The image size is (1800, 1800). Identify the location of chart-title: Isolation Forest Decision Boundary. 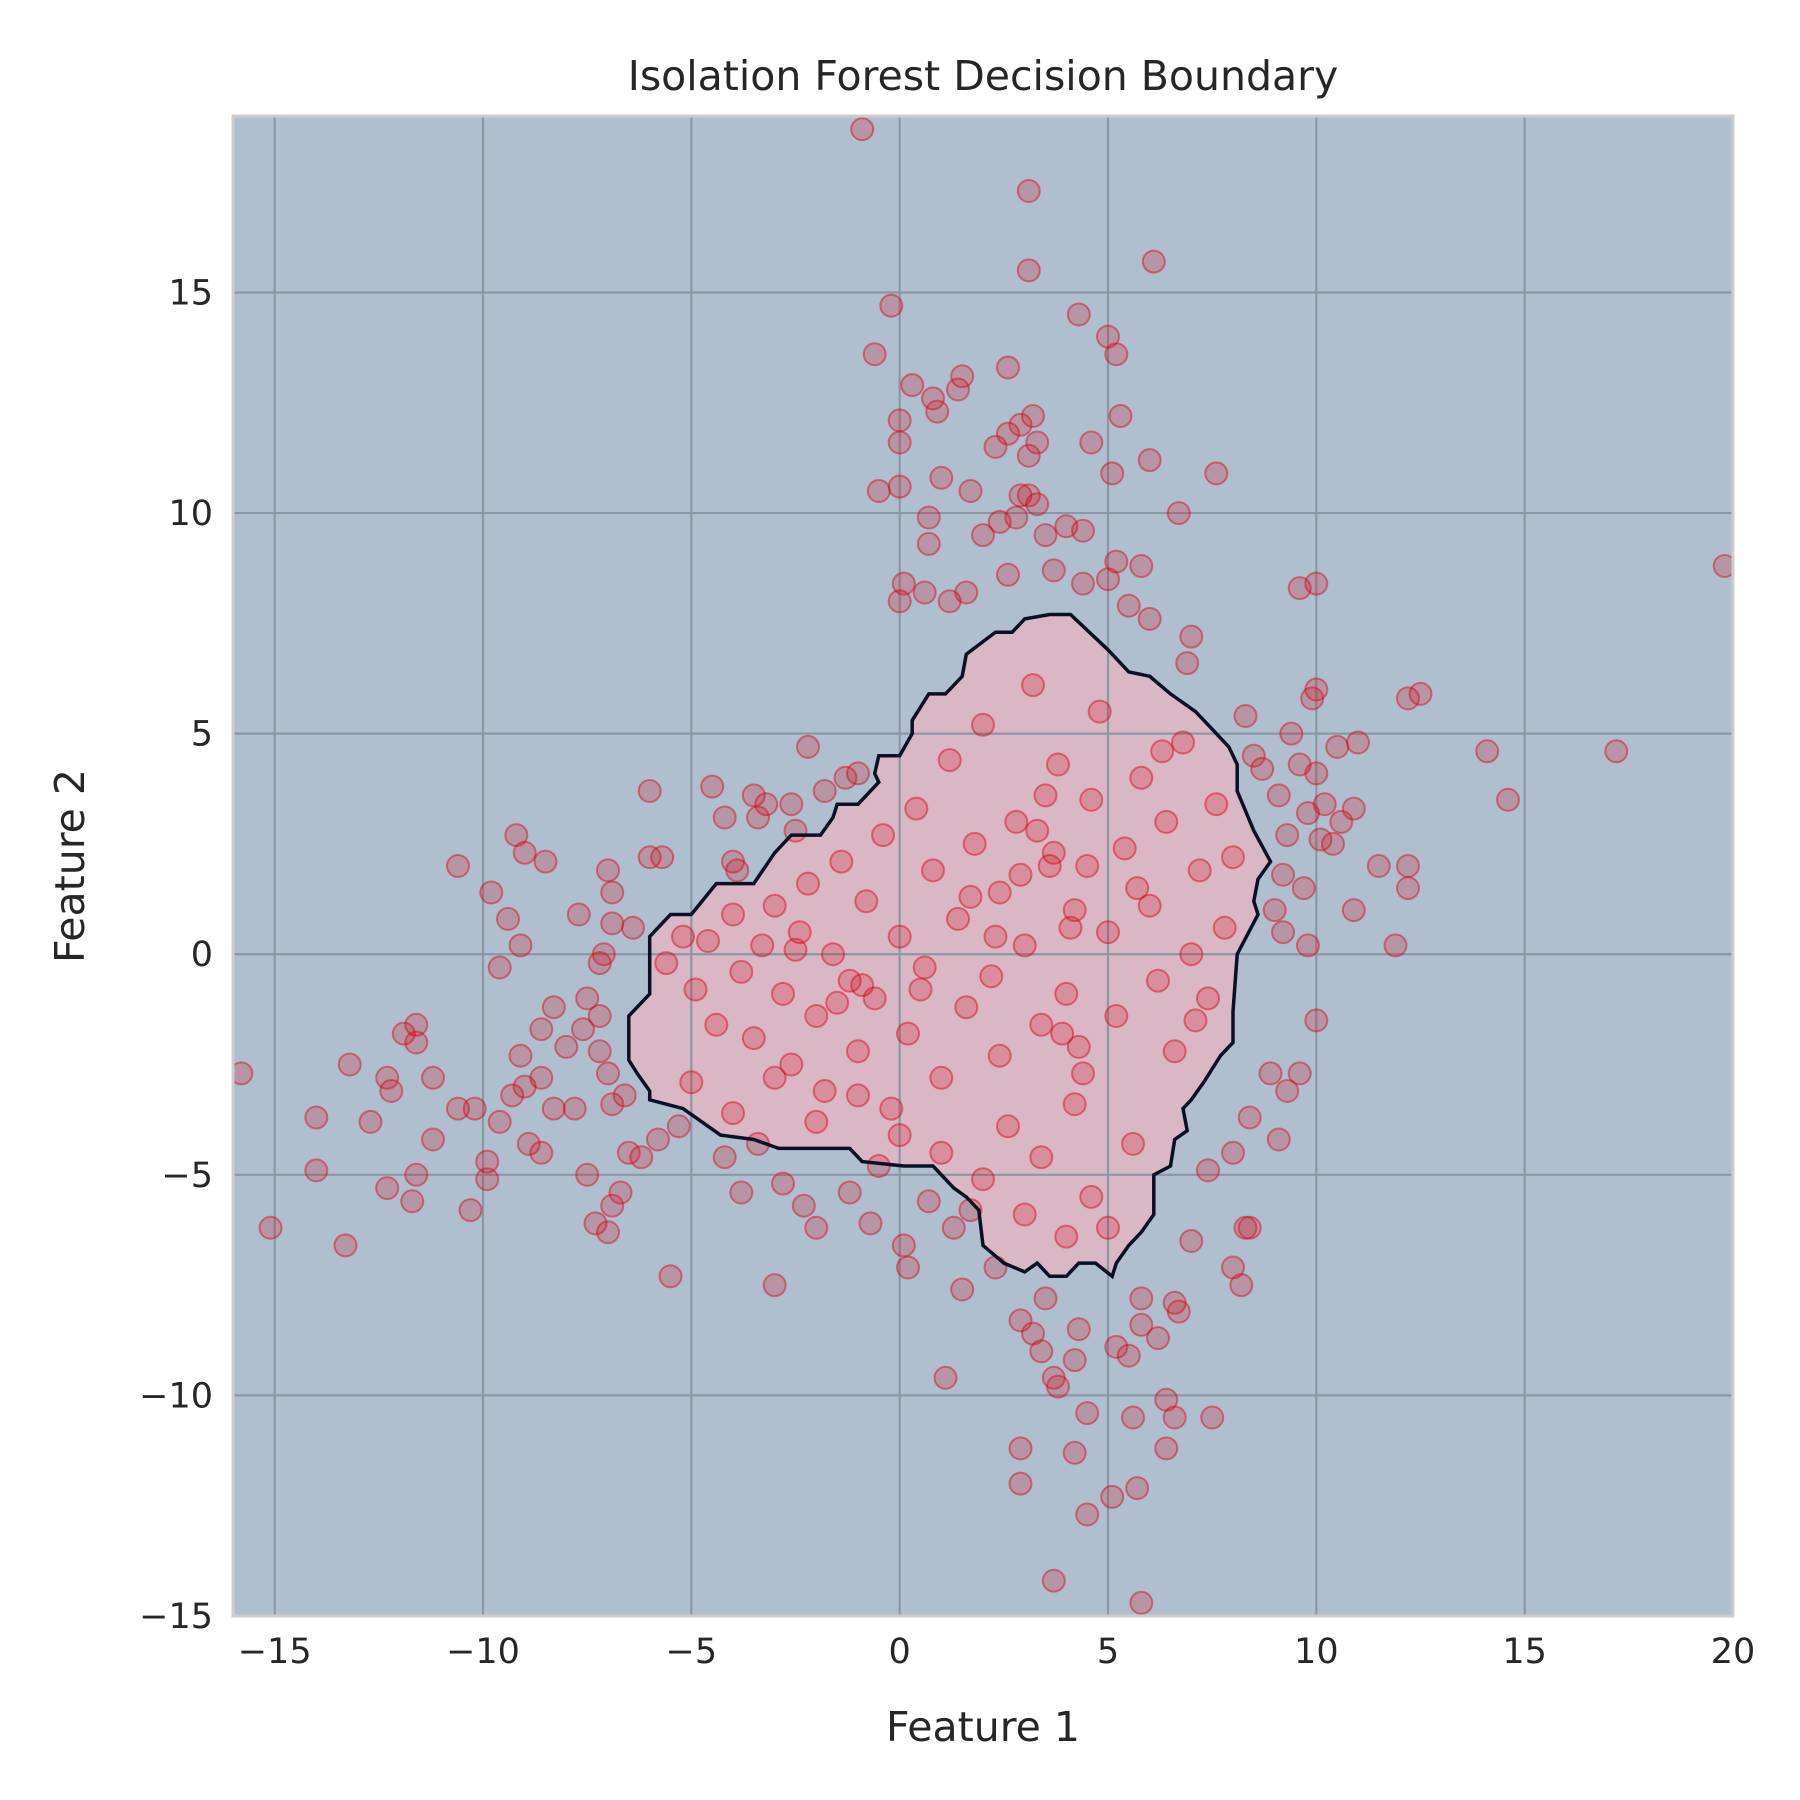
(983, 76).